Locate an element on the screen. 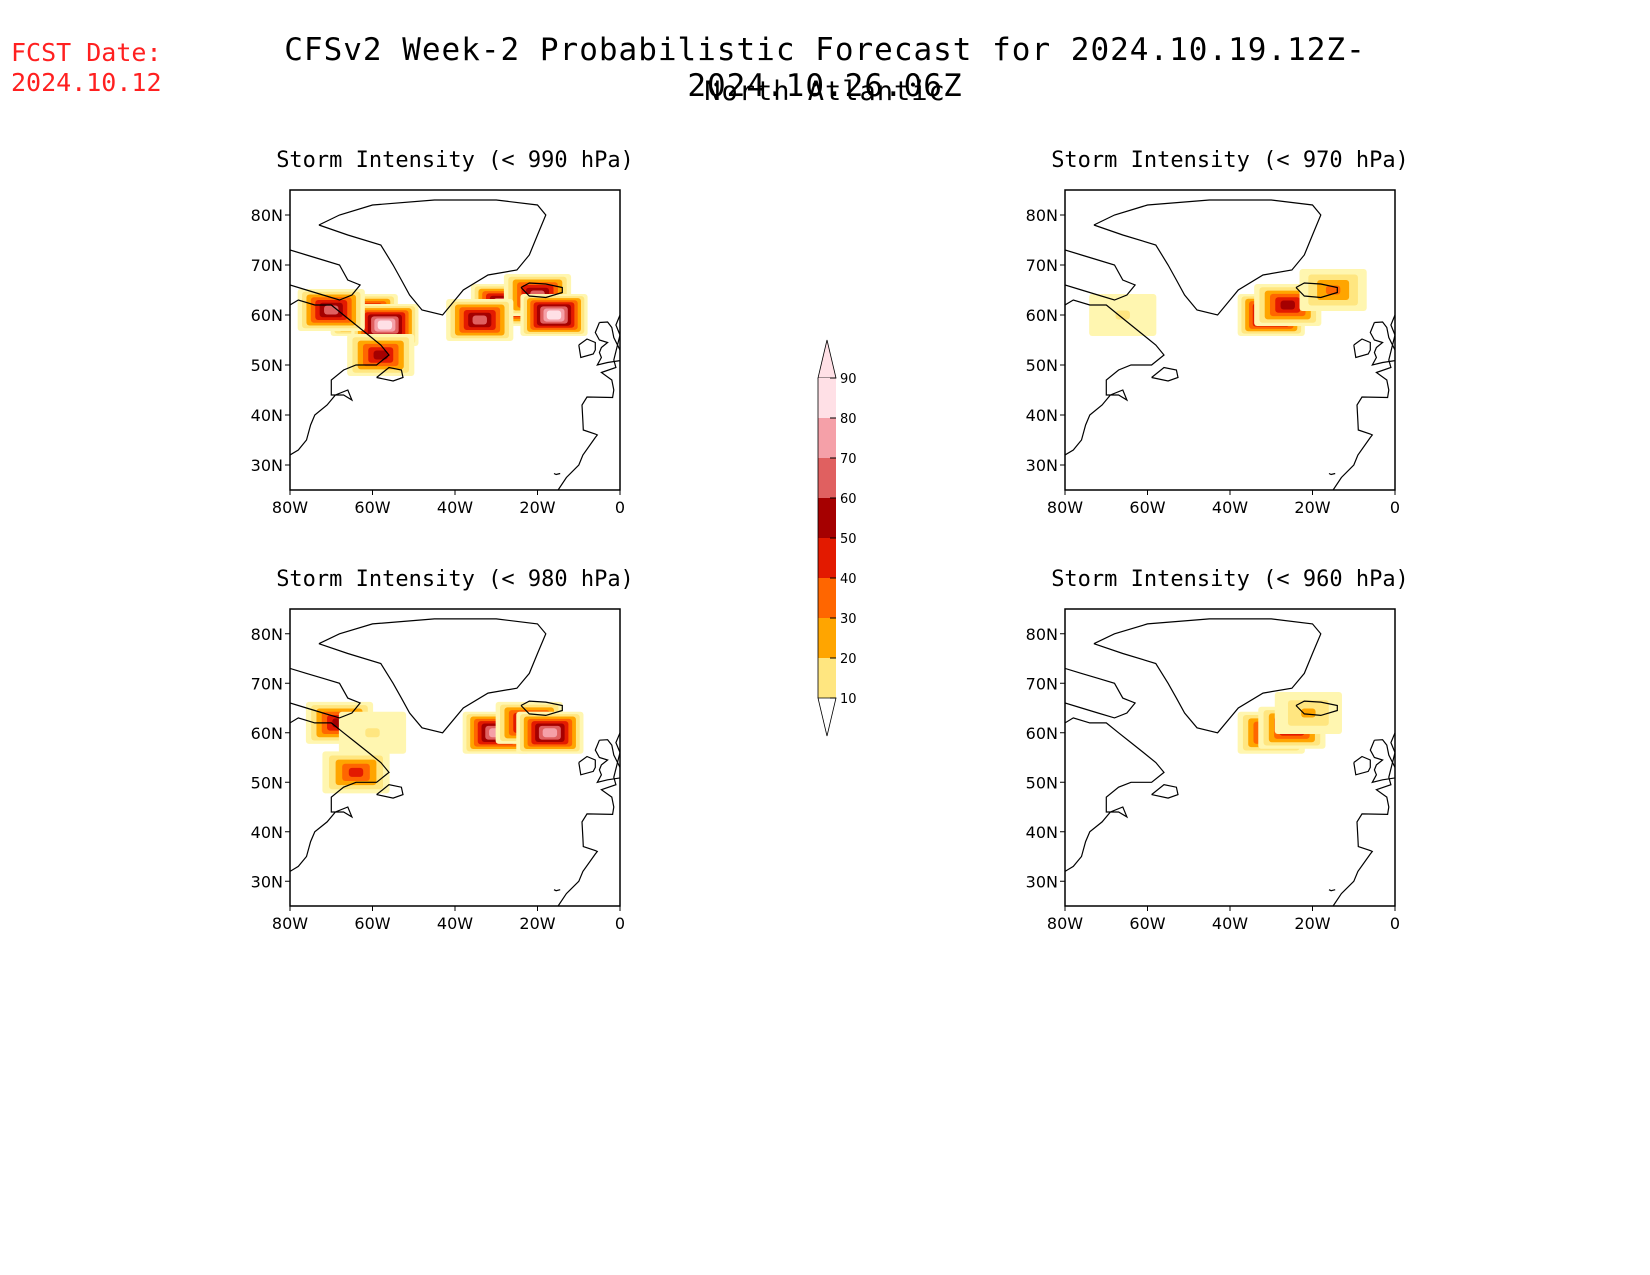  forecast-date-value: 2024.10.12 is located at coordinates (86, 82).